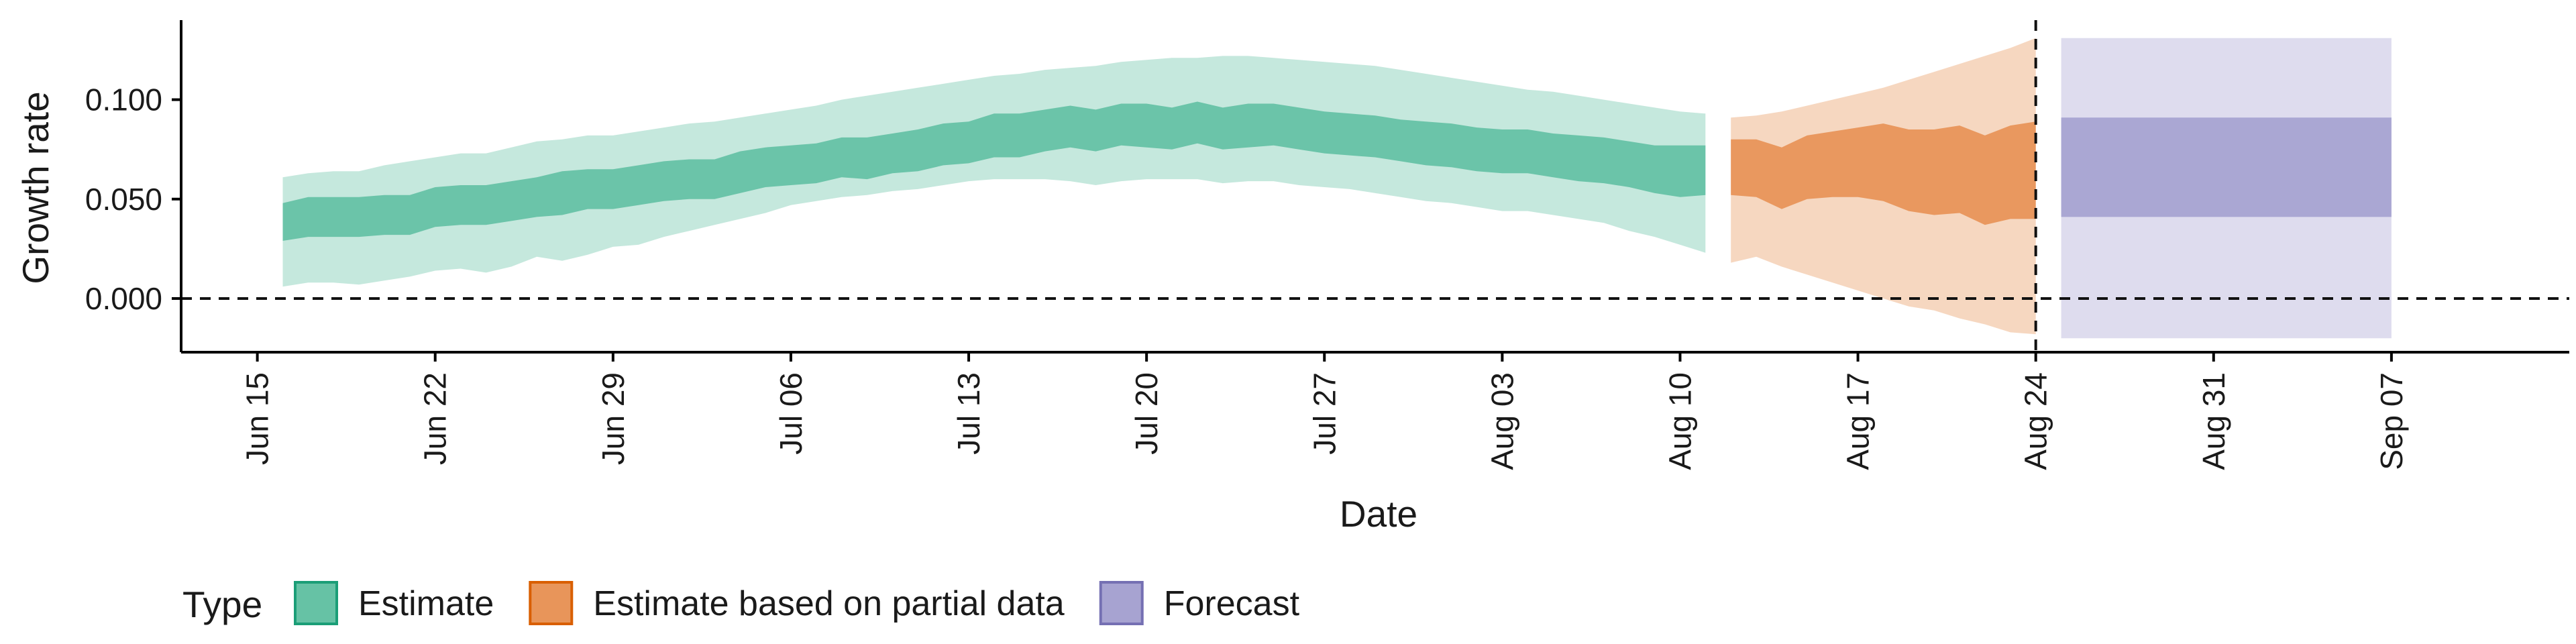 The height and width of the screenshot is (644, 2576). I want to click on x-tick-label: Sep 07, so click(2391, 421).